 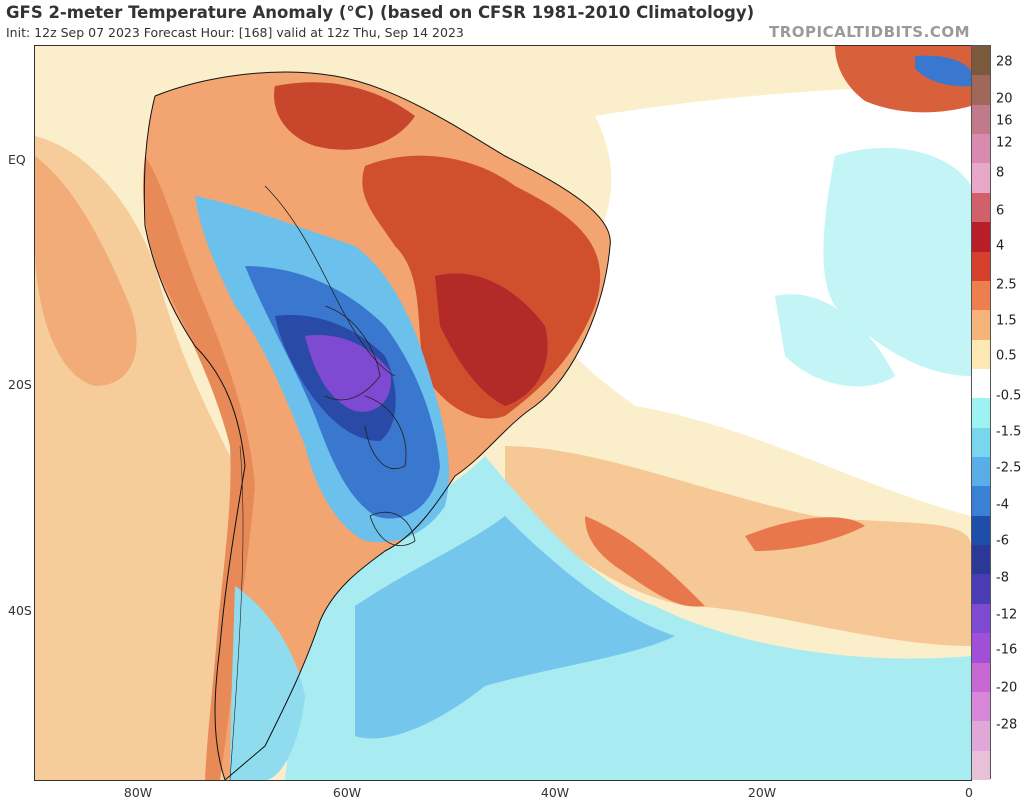 I want to click on country-border-paraguay, so click(x=385, y=432).